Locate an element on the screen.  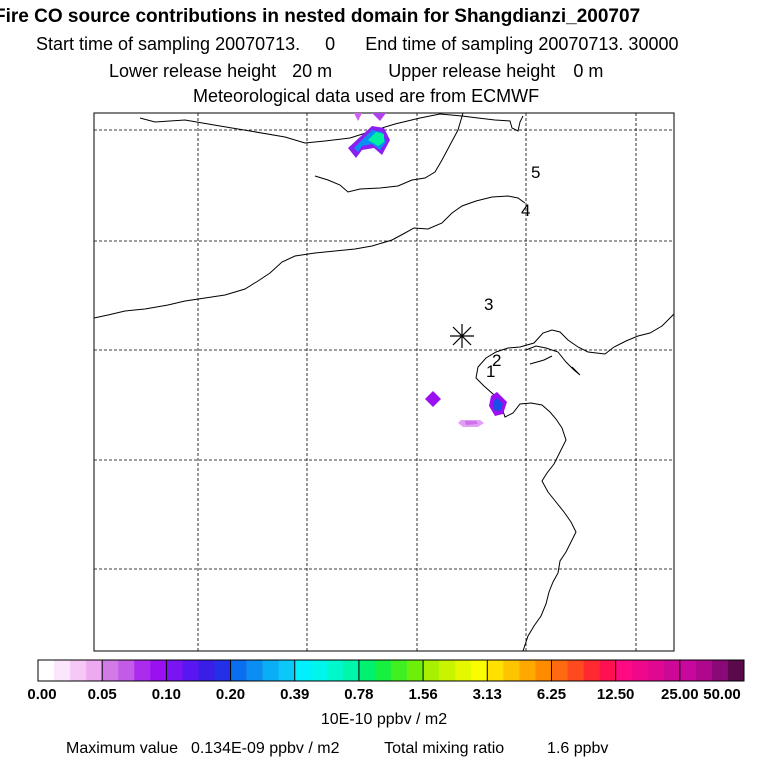
asterisk-icon is located at coordinates (462, 336).